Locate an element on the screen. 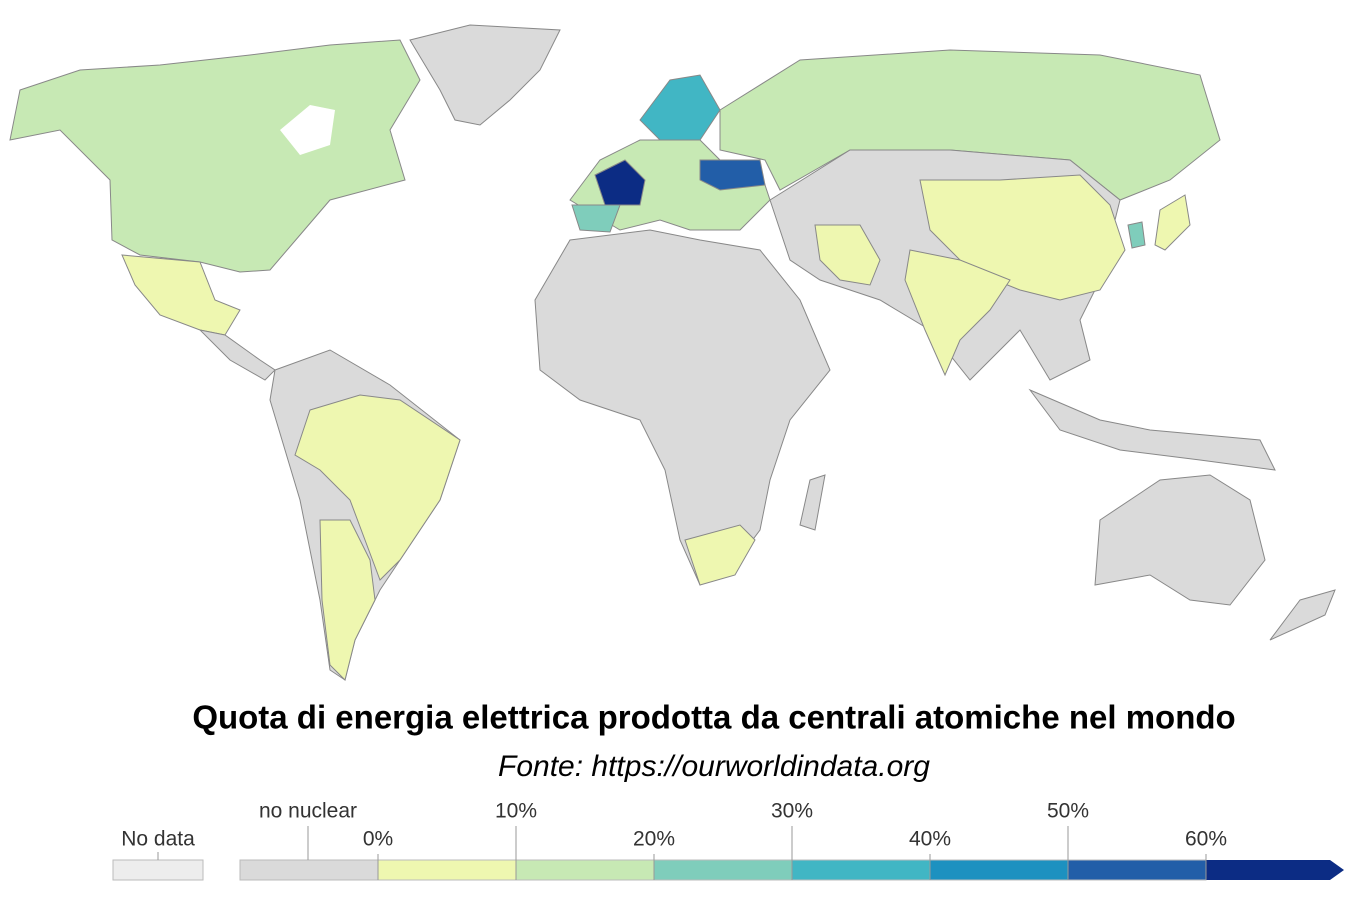 This screenshot has height=901, width=1370. south-africa is located at coordinates (720, 555).